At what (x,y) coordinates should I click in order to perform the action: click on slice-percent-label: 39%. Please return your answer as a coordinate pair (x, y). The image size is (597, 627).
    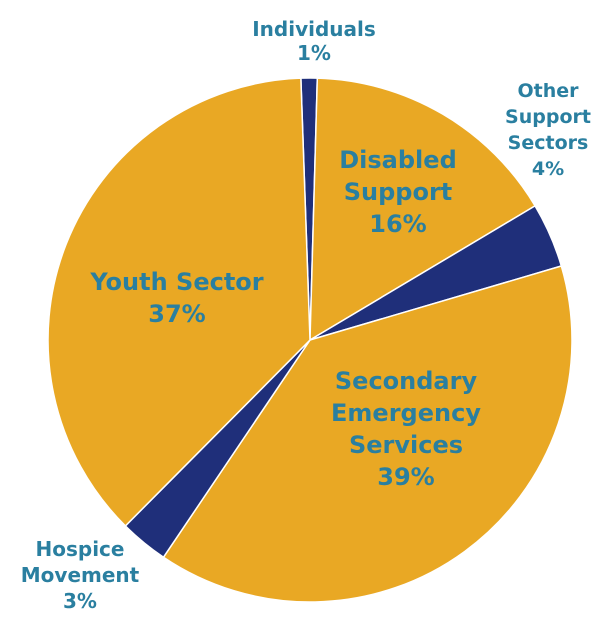
    Looking at the image, I should click on (405, 477).